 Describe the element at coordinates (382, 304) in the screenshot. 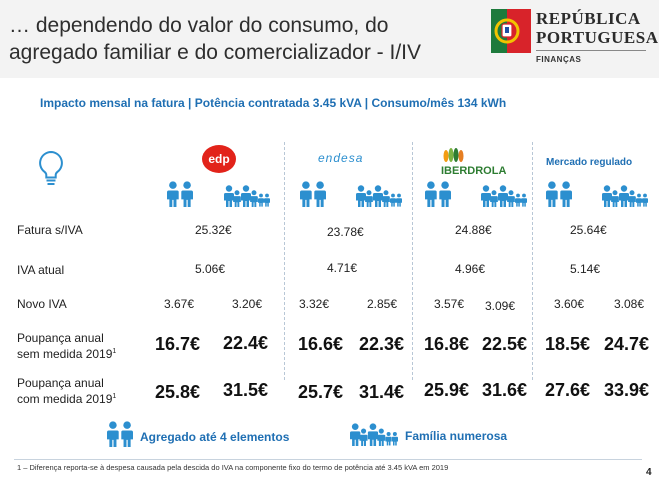

I see `novo-iva-endesa-large: 2.85€` at that location.